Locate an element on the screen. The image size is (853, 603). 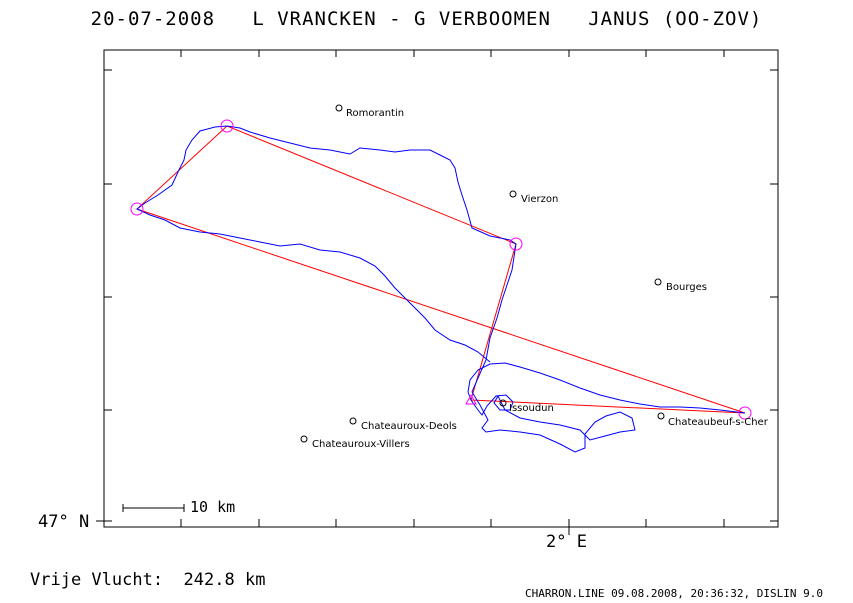
town-label: Issoudun is located at coordinates (531, 408).